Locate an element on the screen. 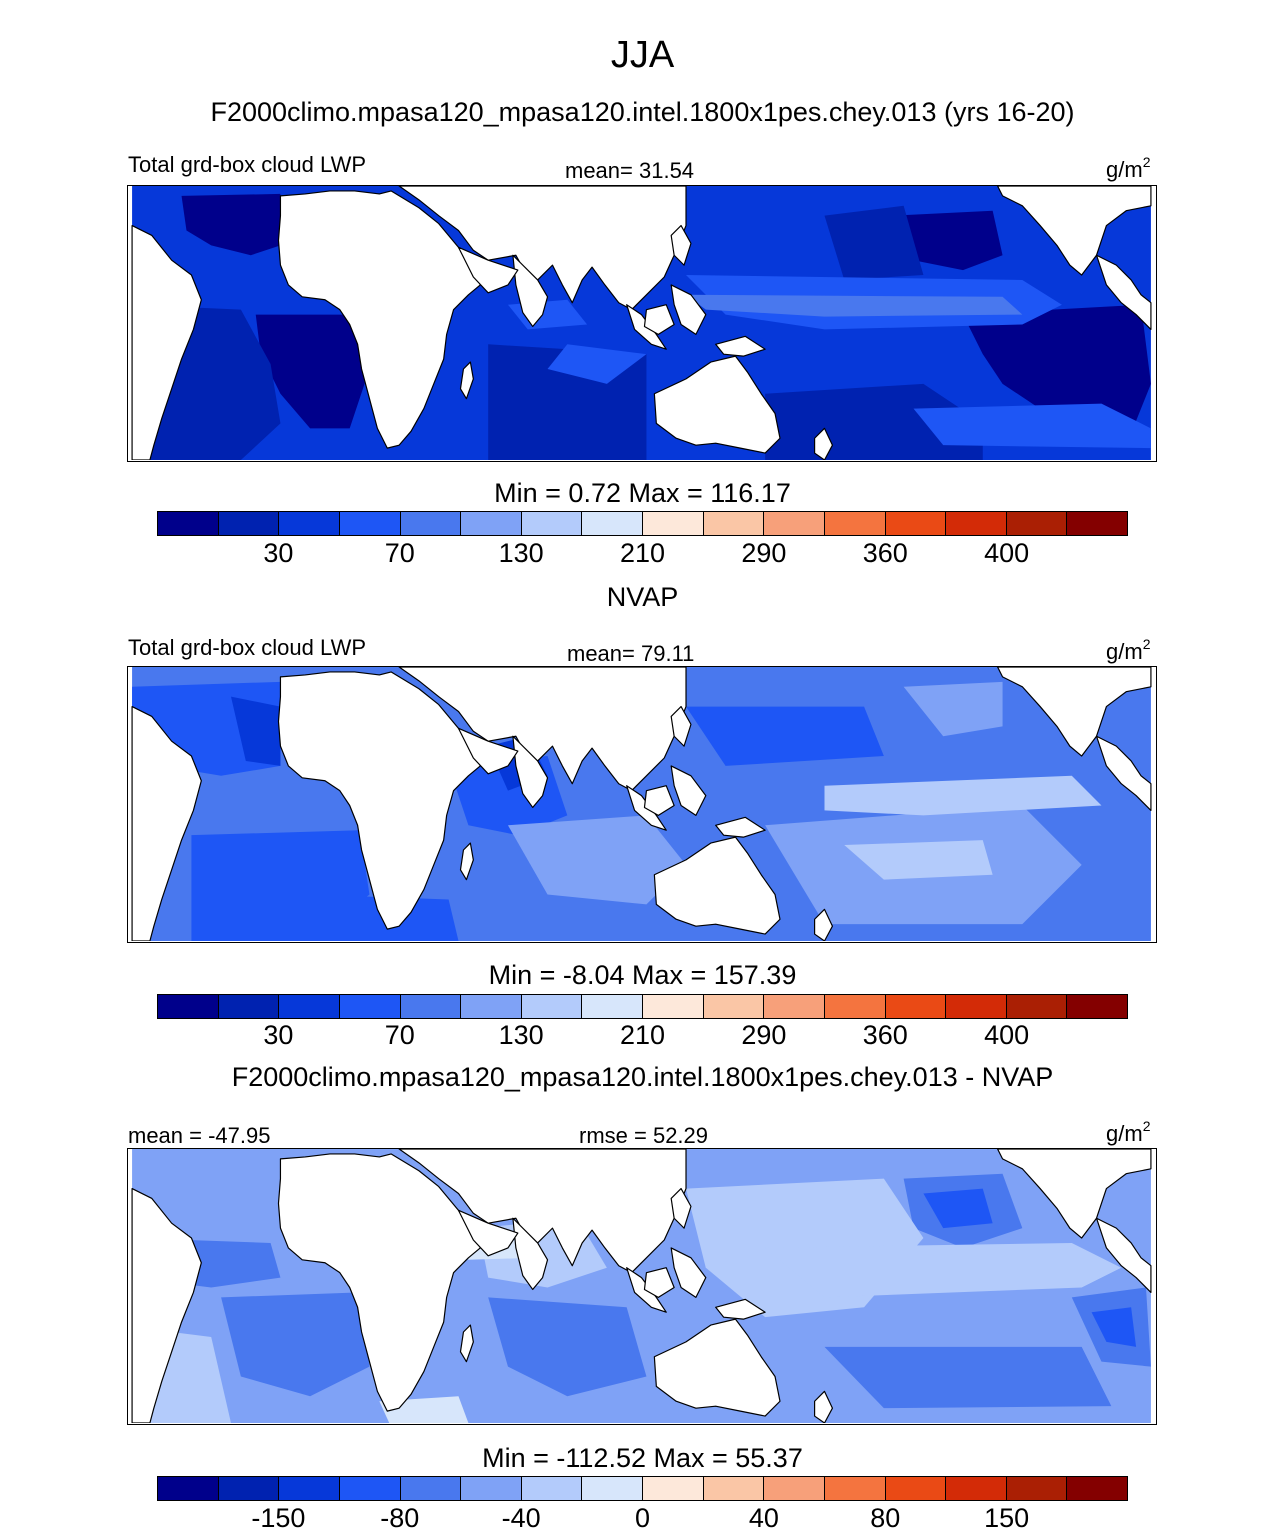  panel-1-minmax: Min = 0.72 Max = 116.17 is located at coordinates (642, 493).